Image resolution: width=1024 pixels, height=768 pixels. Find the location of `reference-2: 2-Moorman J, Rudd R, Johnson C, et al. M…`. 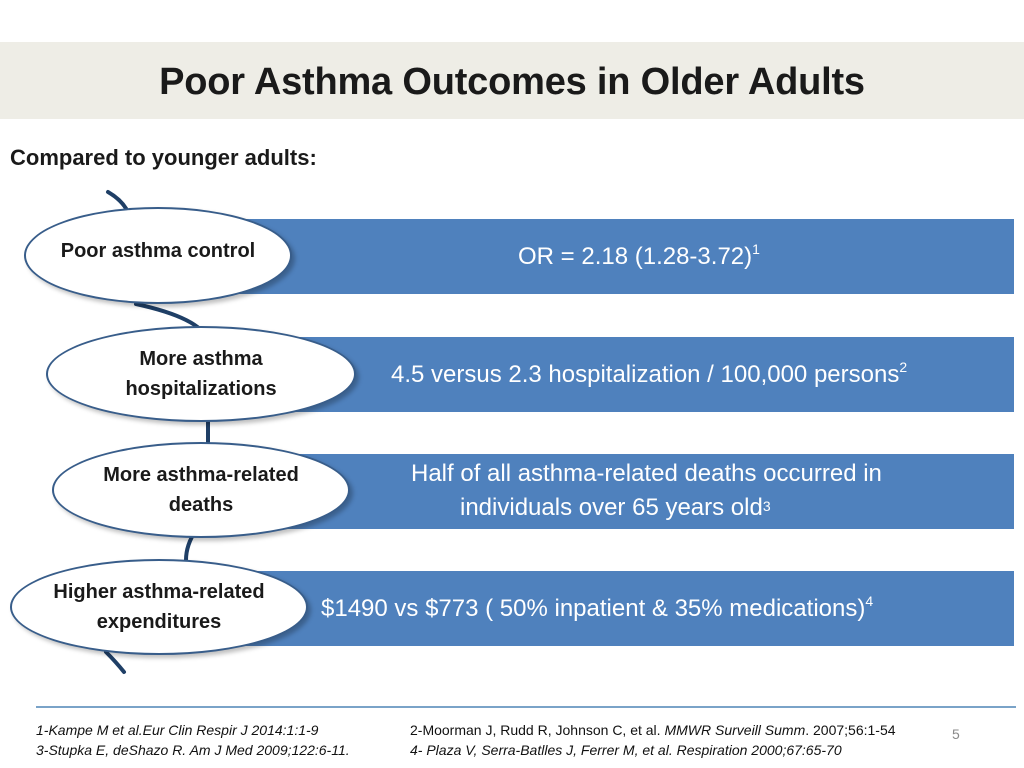

reference-2: 2-Moorman J, Rudd R, Johnson C, et al. M… is located at coordinates (653, 730).